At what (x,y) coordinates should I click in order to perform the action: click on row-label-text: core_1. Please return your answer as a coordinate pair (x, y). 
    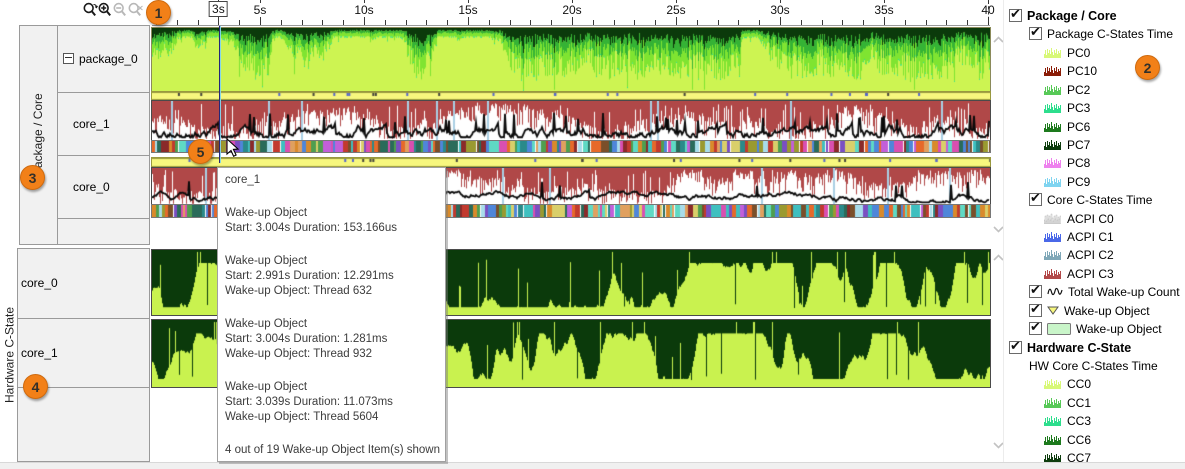
    Looking at the image, I should click on (91, 123).